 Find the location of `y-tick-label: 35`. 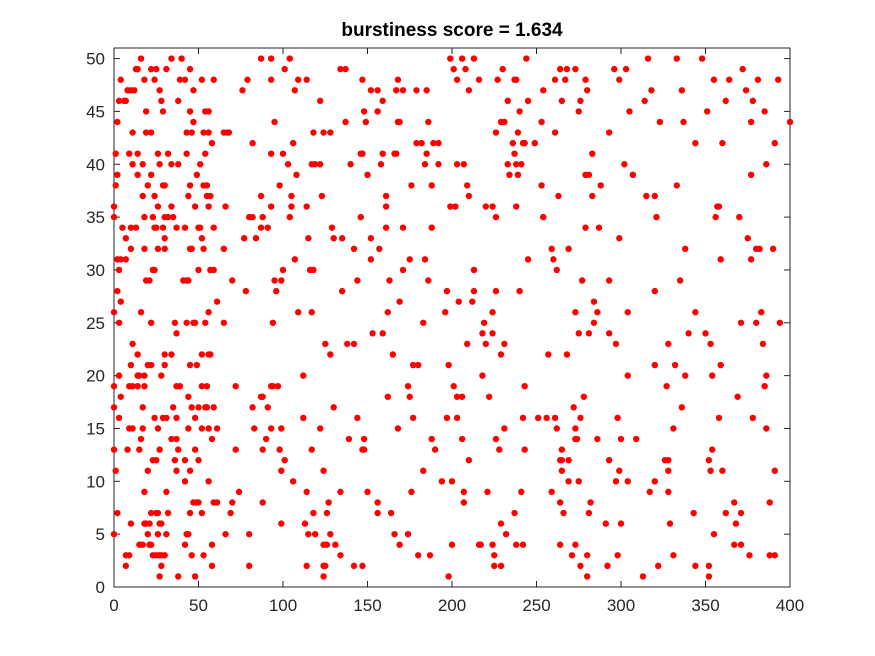

y-tick-label: 35 is located at coordinates (95, 217).